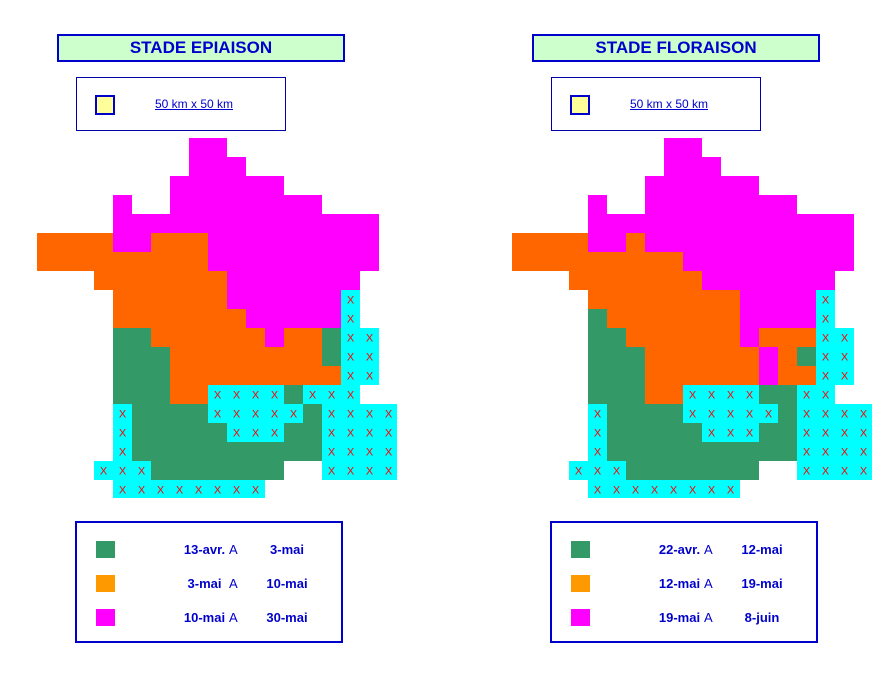  Describe the element at coordinates (580, 617) in the screenshot. I see `legend-swatch-magenta` at that location.